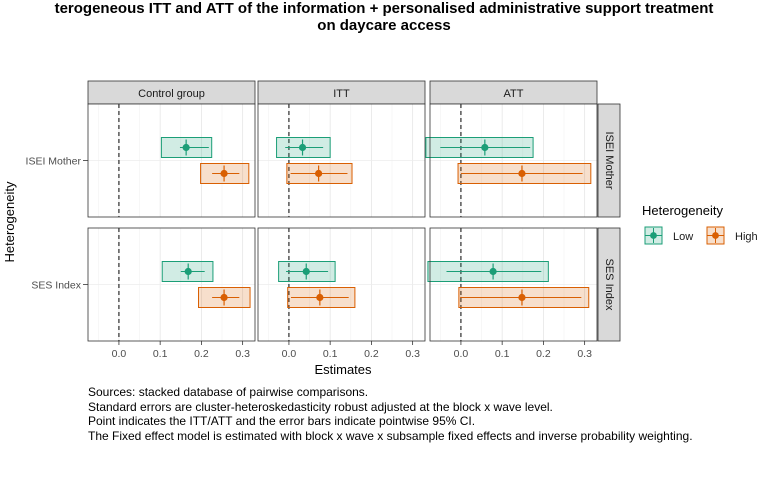 The height and width of the screenshot is (480, 768). I want to click on facet-strip-label: ISEI Mother, so click(609, 160).